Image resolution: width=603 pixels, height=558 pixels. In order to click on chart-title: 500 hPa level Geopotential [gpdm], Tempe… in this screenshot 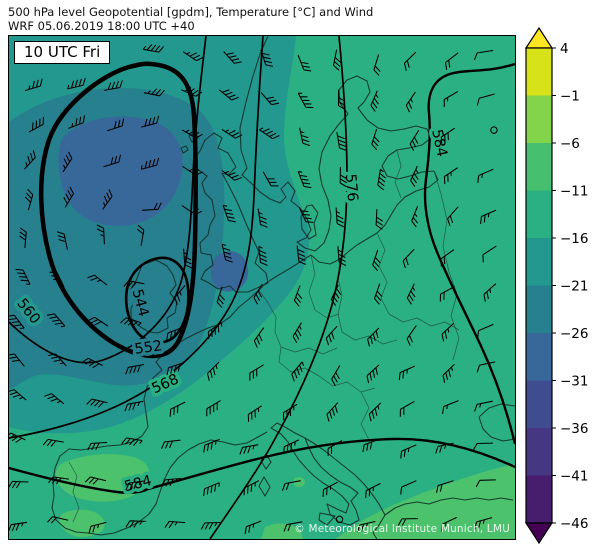, I will do `click(191, 12)`.